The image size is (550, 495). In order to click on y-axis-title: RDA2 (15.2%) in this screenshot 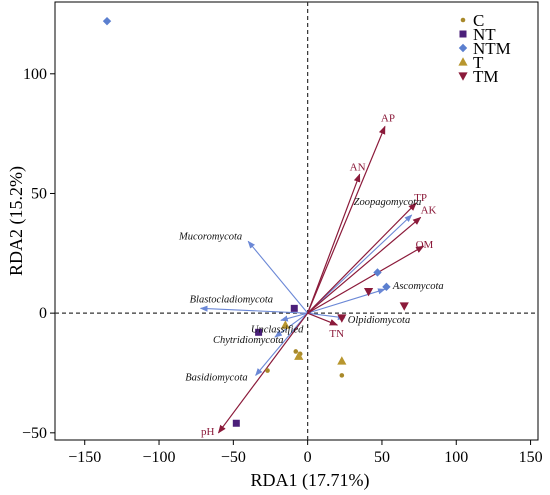, I will do `click(16, 221)`.